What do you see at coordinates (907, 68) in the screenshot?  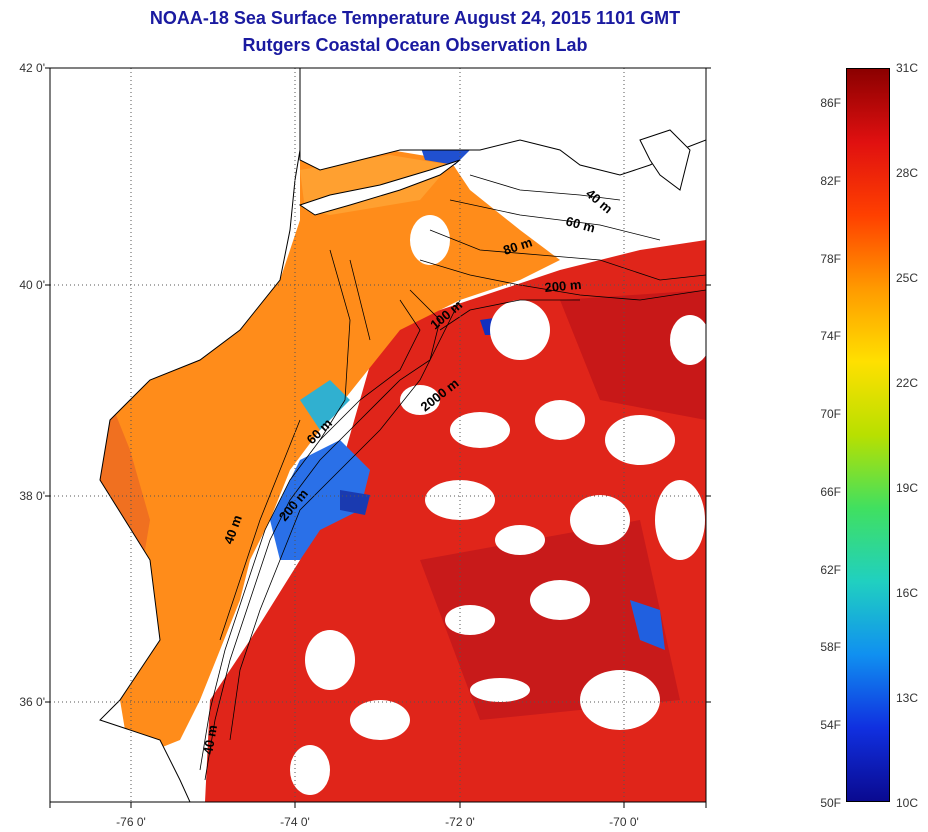 I see `colorbar-c-label: 31C` at bounding box center [907, 68].